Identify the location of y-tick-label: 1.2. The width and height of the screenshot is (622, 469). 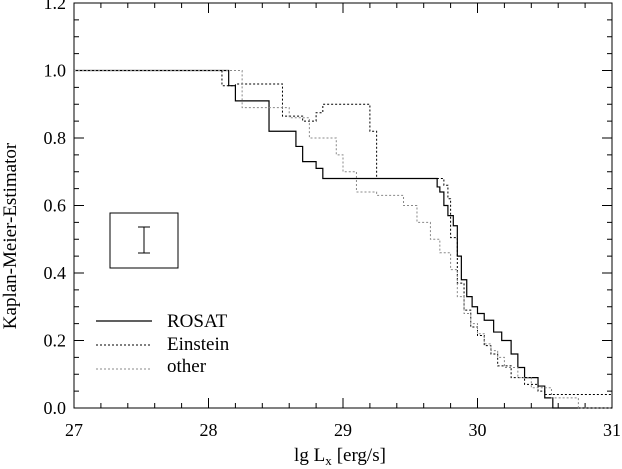
(55, 6).